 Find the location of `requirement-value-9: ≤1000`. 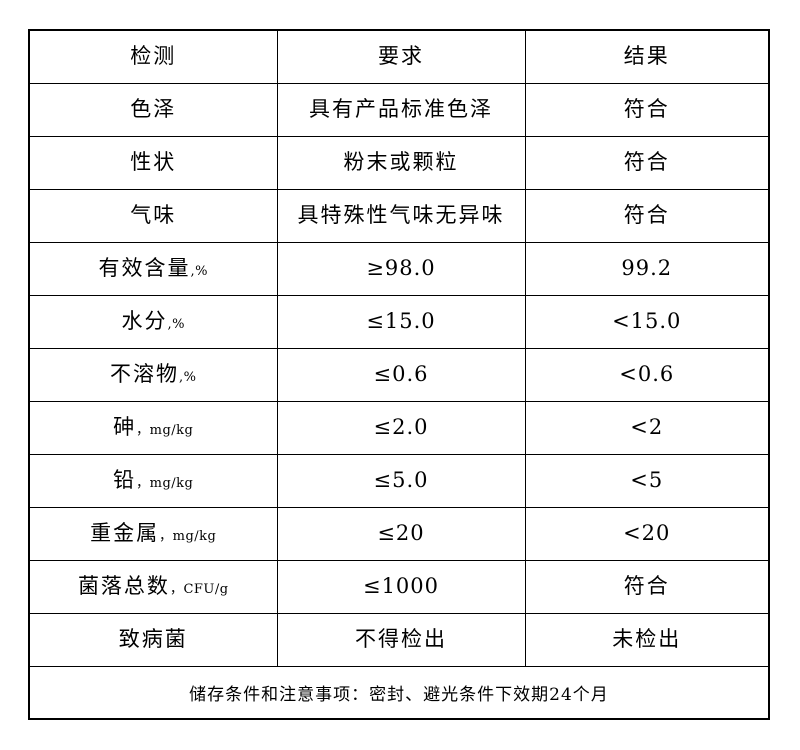

requirement-value-9: ≤1000 is located at coordinates (401, 585).